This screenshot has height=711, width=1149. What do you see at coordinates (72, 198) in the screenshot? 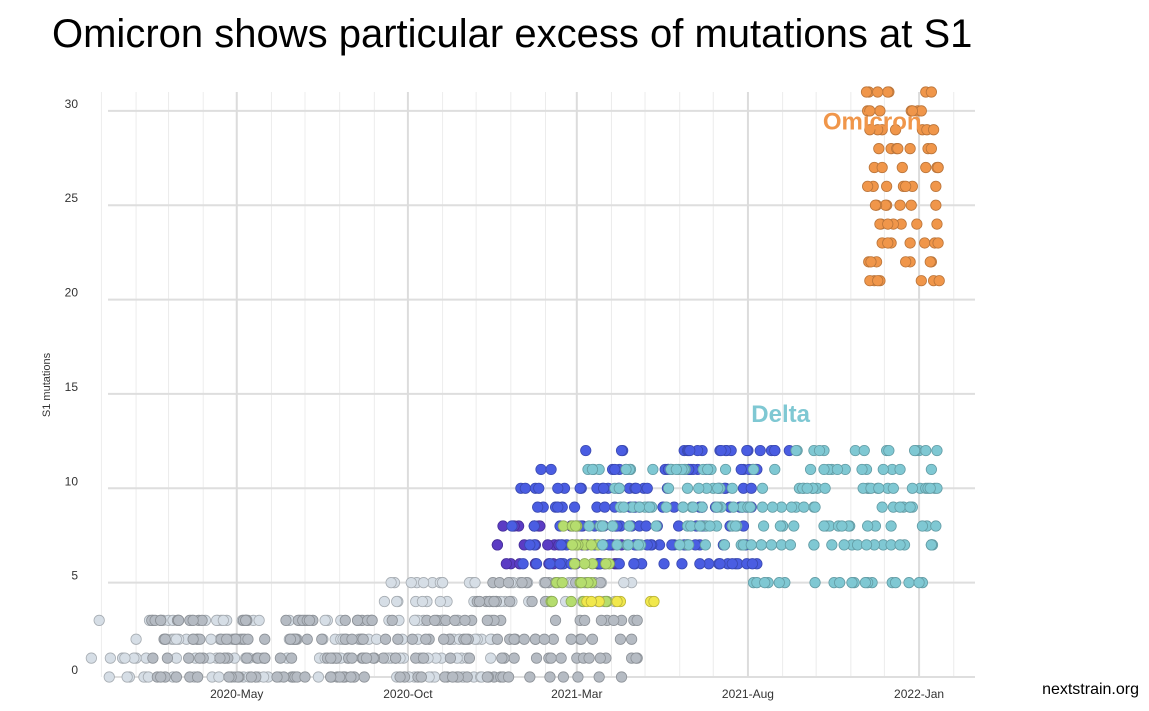
I see `y-tick-label: 25` at bounding box center [72, 198].